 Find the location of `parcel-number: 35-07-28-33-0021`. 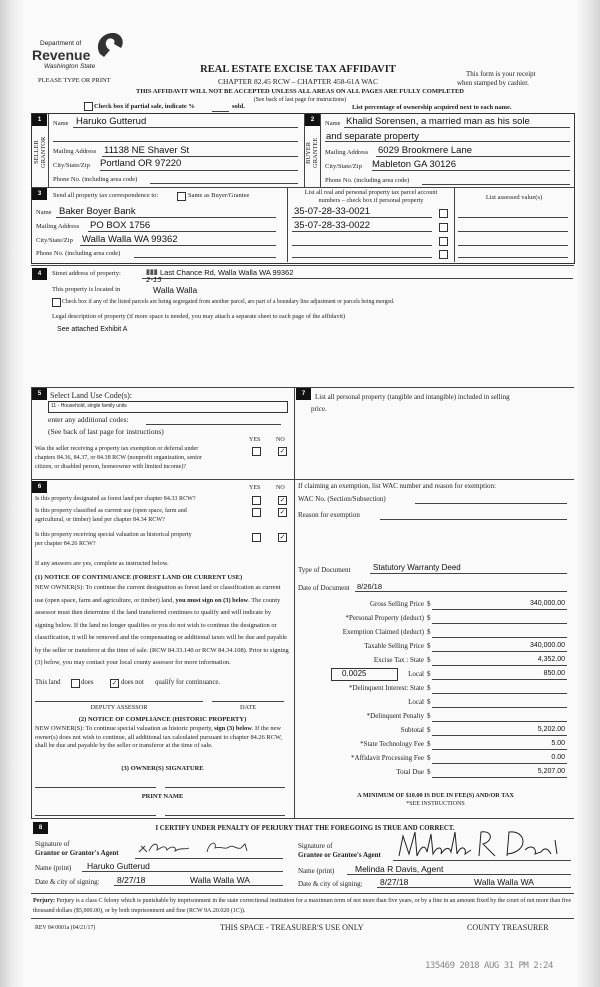

parcel-number: 35-07-28-33-0021 is located at coordinates (332, 211).